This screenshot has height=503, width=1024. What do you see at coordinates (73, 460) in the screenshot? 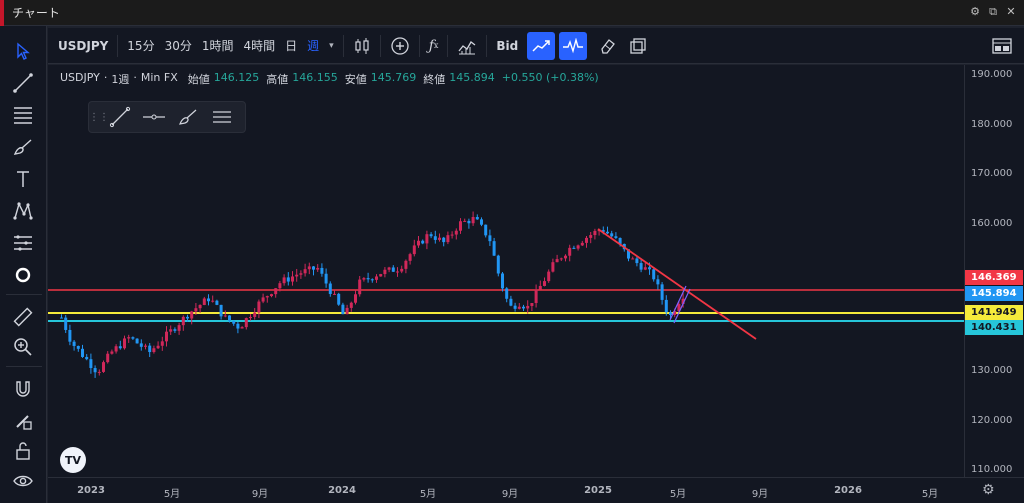
I see `tradingview-logo: TV` at bounding box center [73, 460].